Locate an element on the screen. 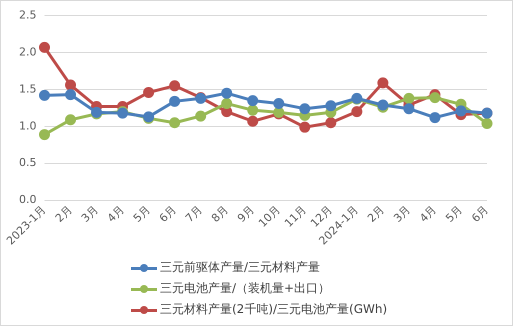 This screenshot has height=326, width=513. x-tick-label: 8月 is located at coordinates (219, 213).